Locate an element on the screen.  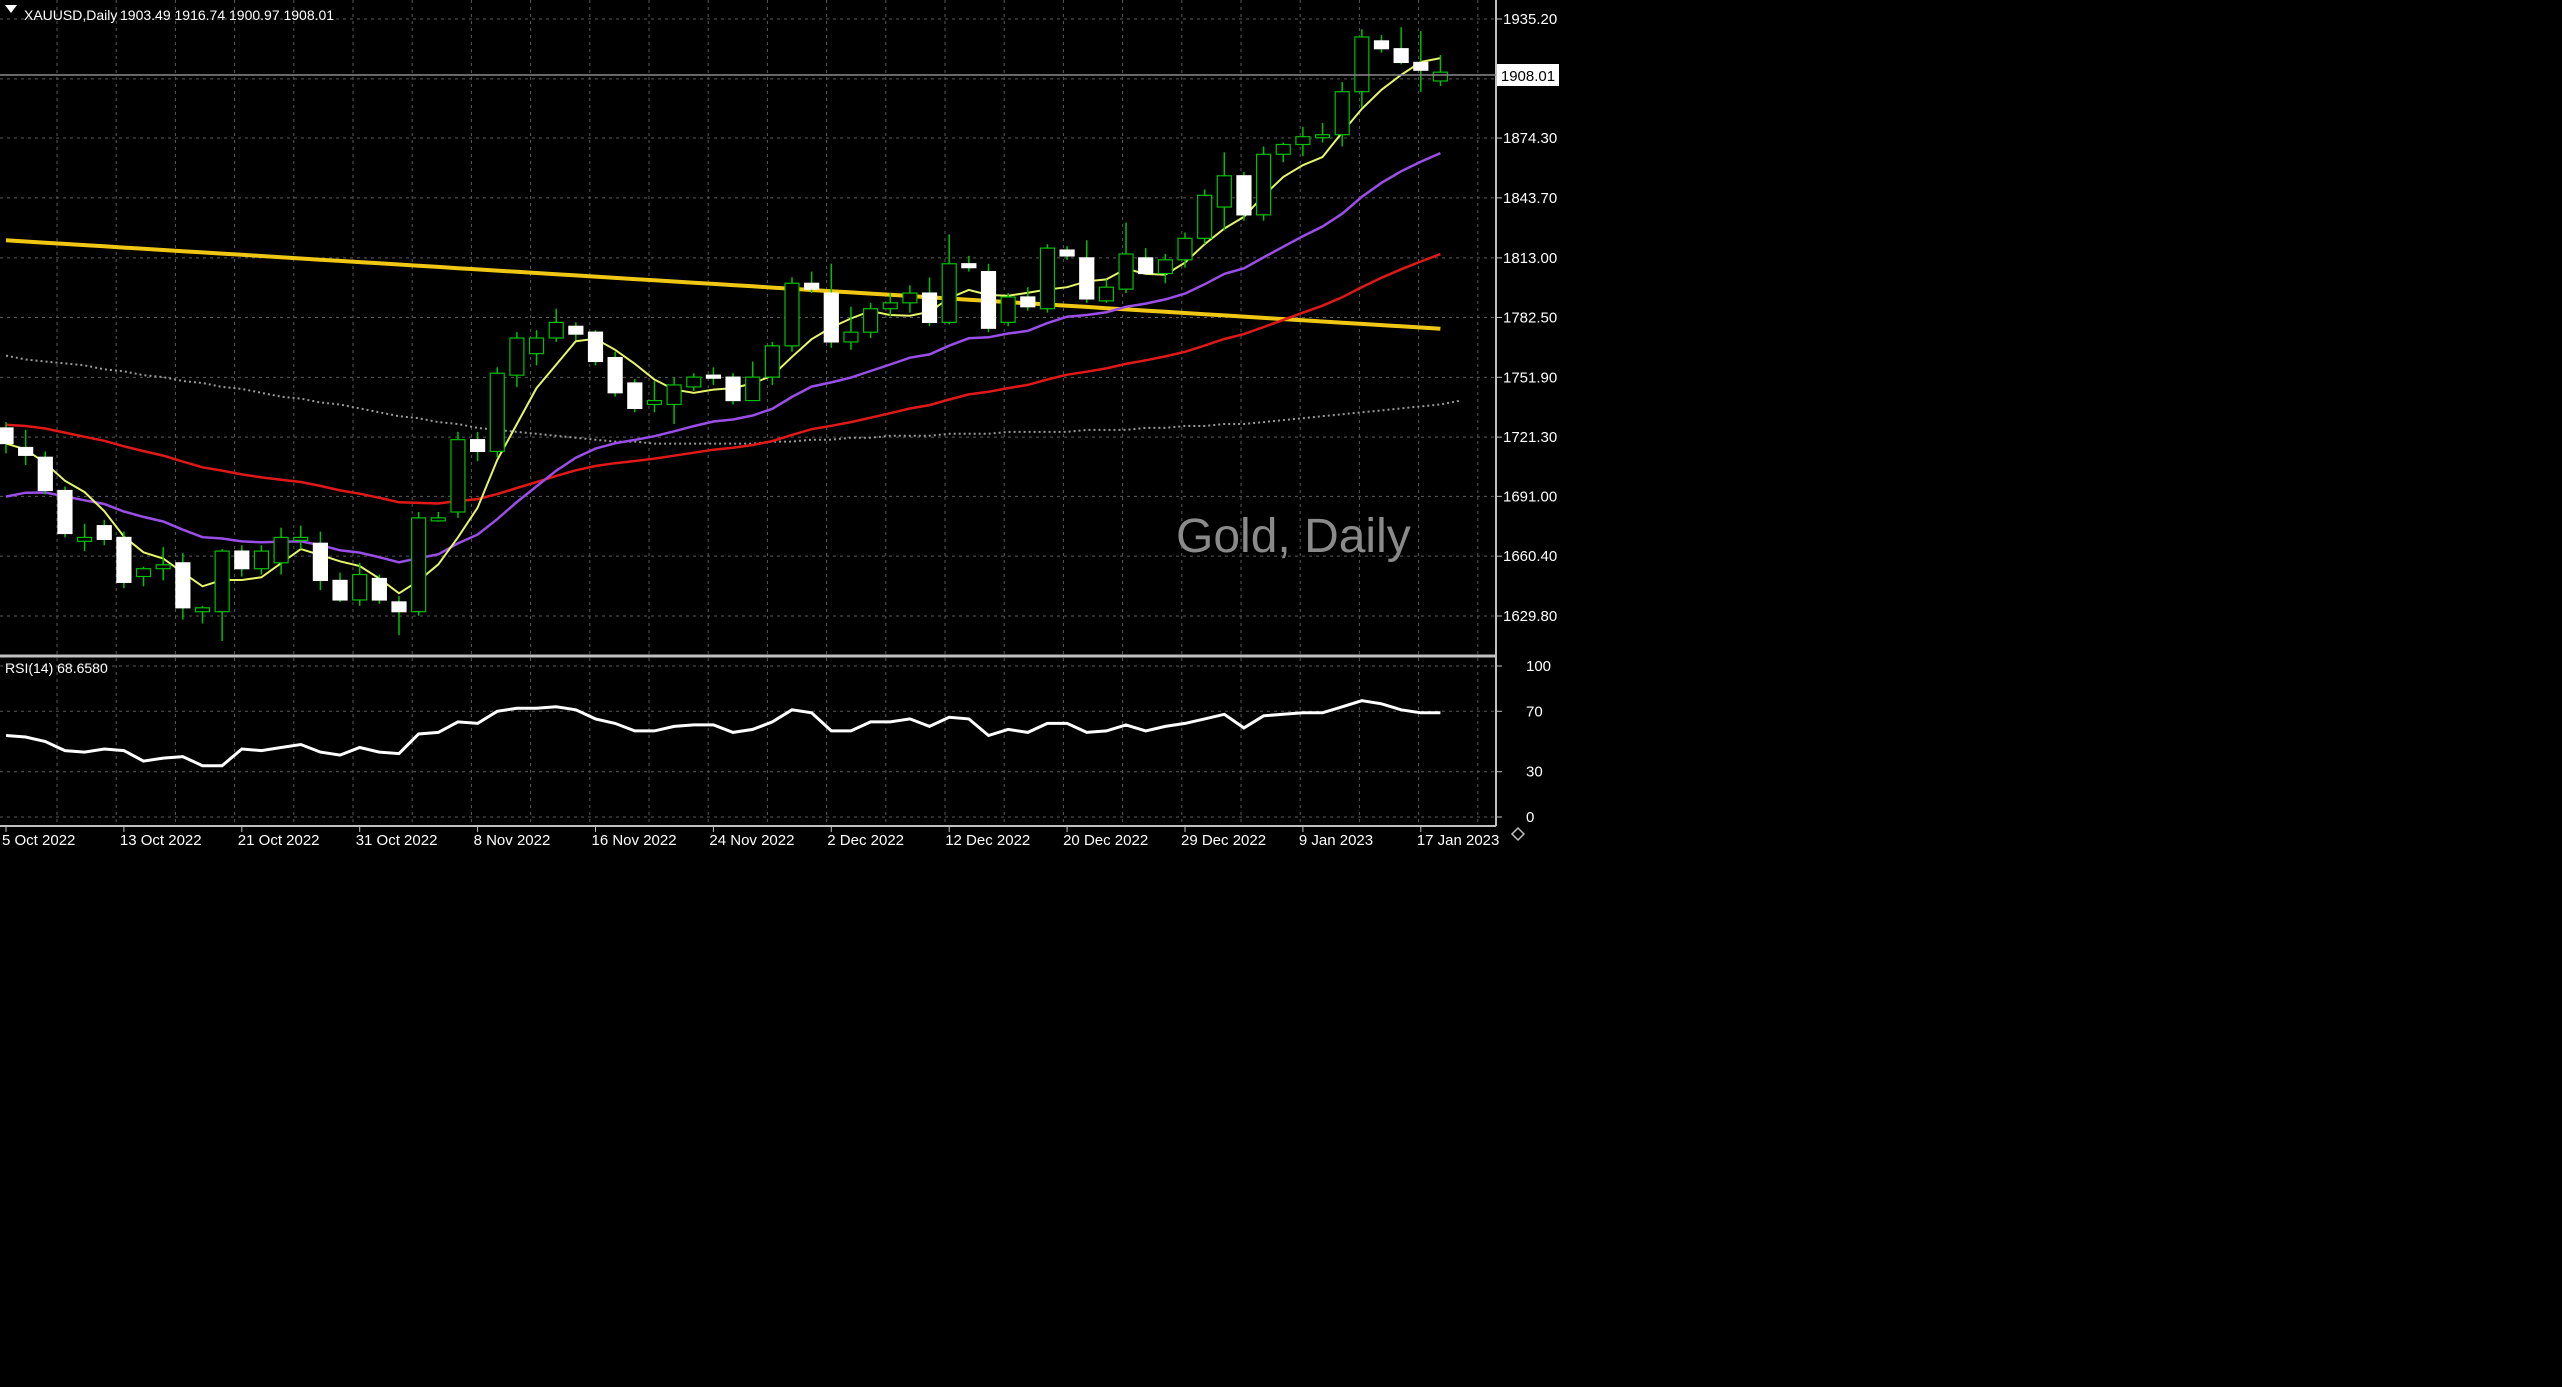
date-tick-label: 5 Oct 2022 is located at coordinates (38, 840).